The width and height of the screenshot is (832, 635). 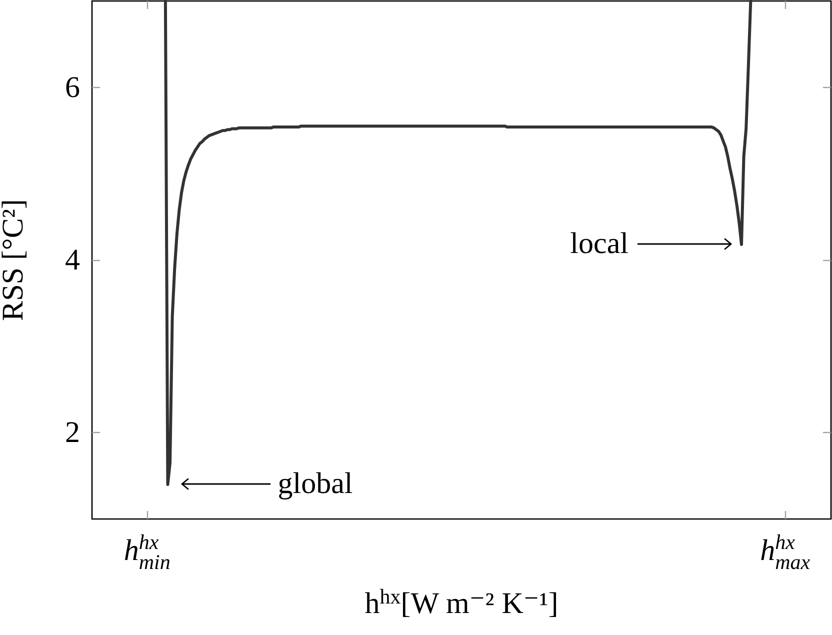 What do you see at coordinates (461, 602) in the screenshot?
I see `x-axis-title: h$^{hx}$[W m⁻² K⁻¹]` at bounding box center [461, 602].